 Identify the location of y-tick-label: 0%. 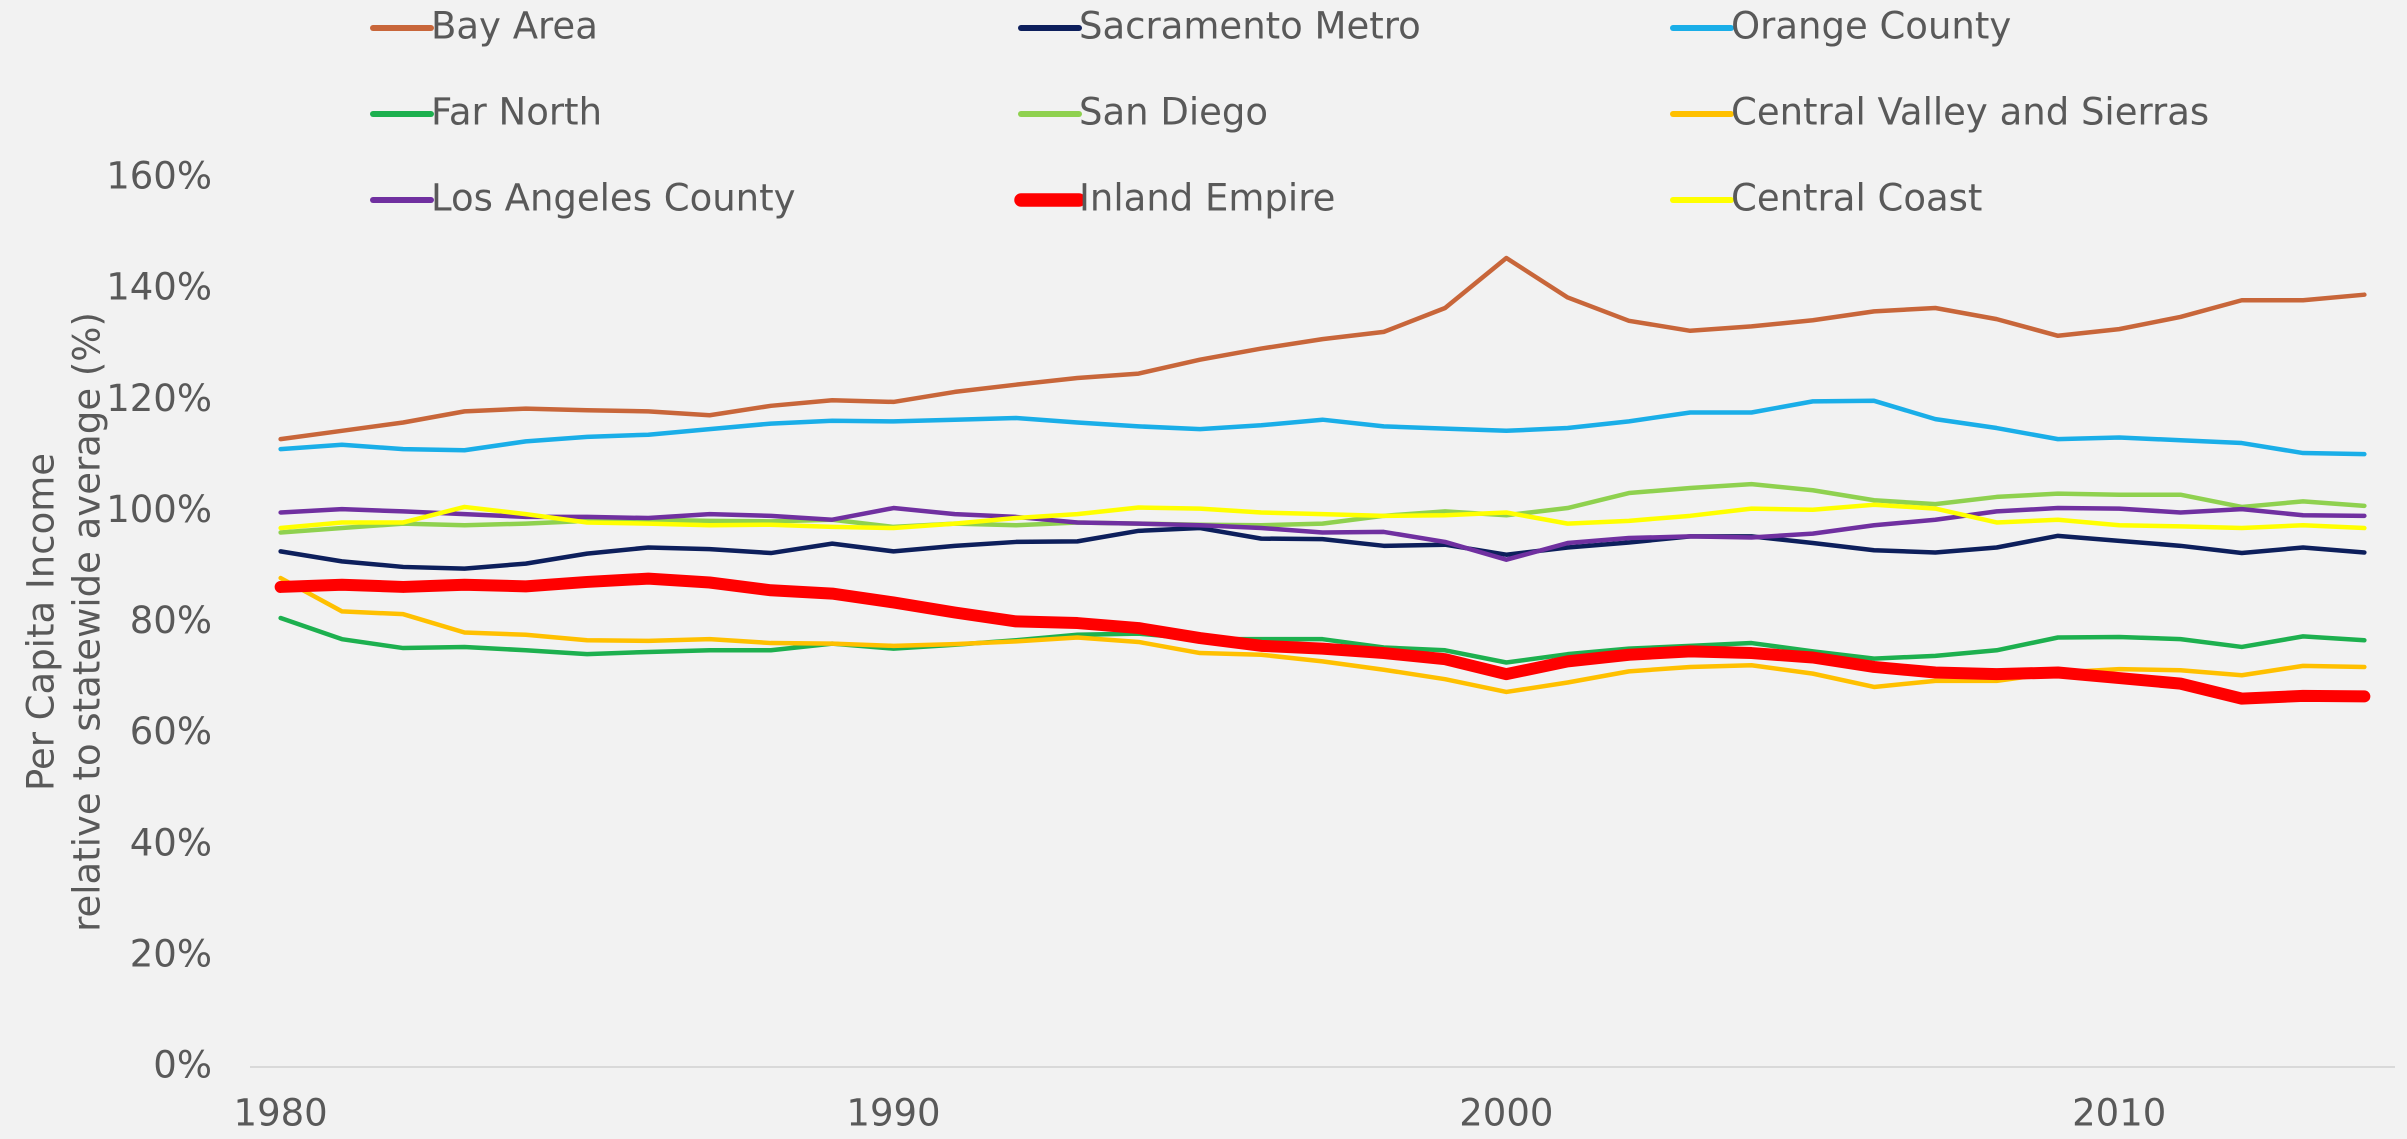
(182, 1065).